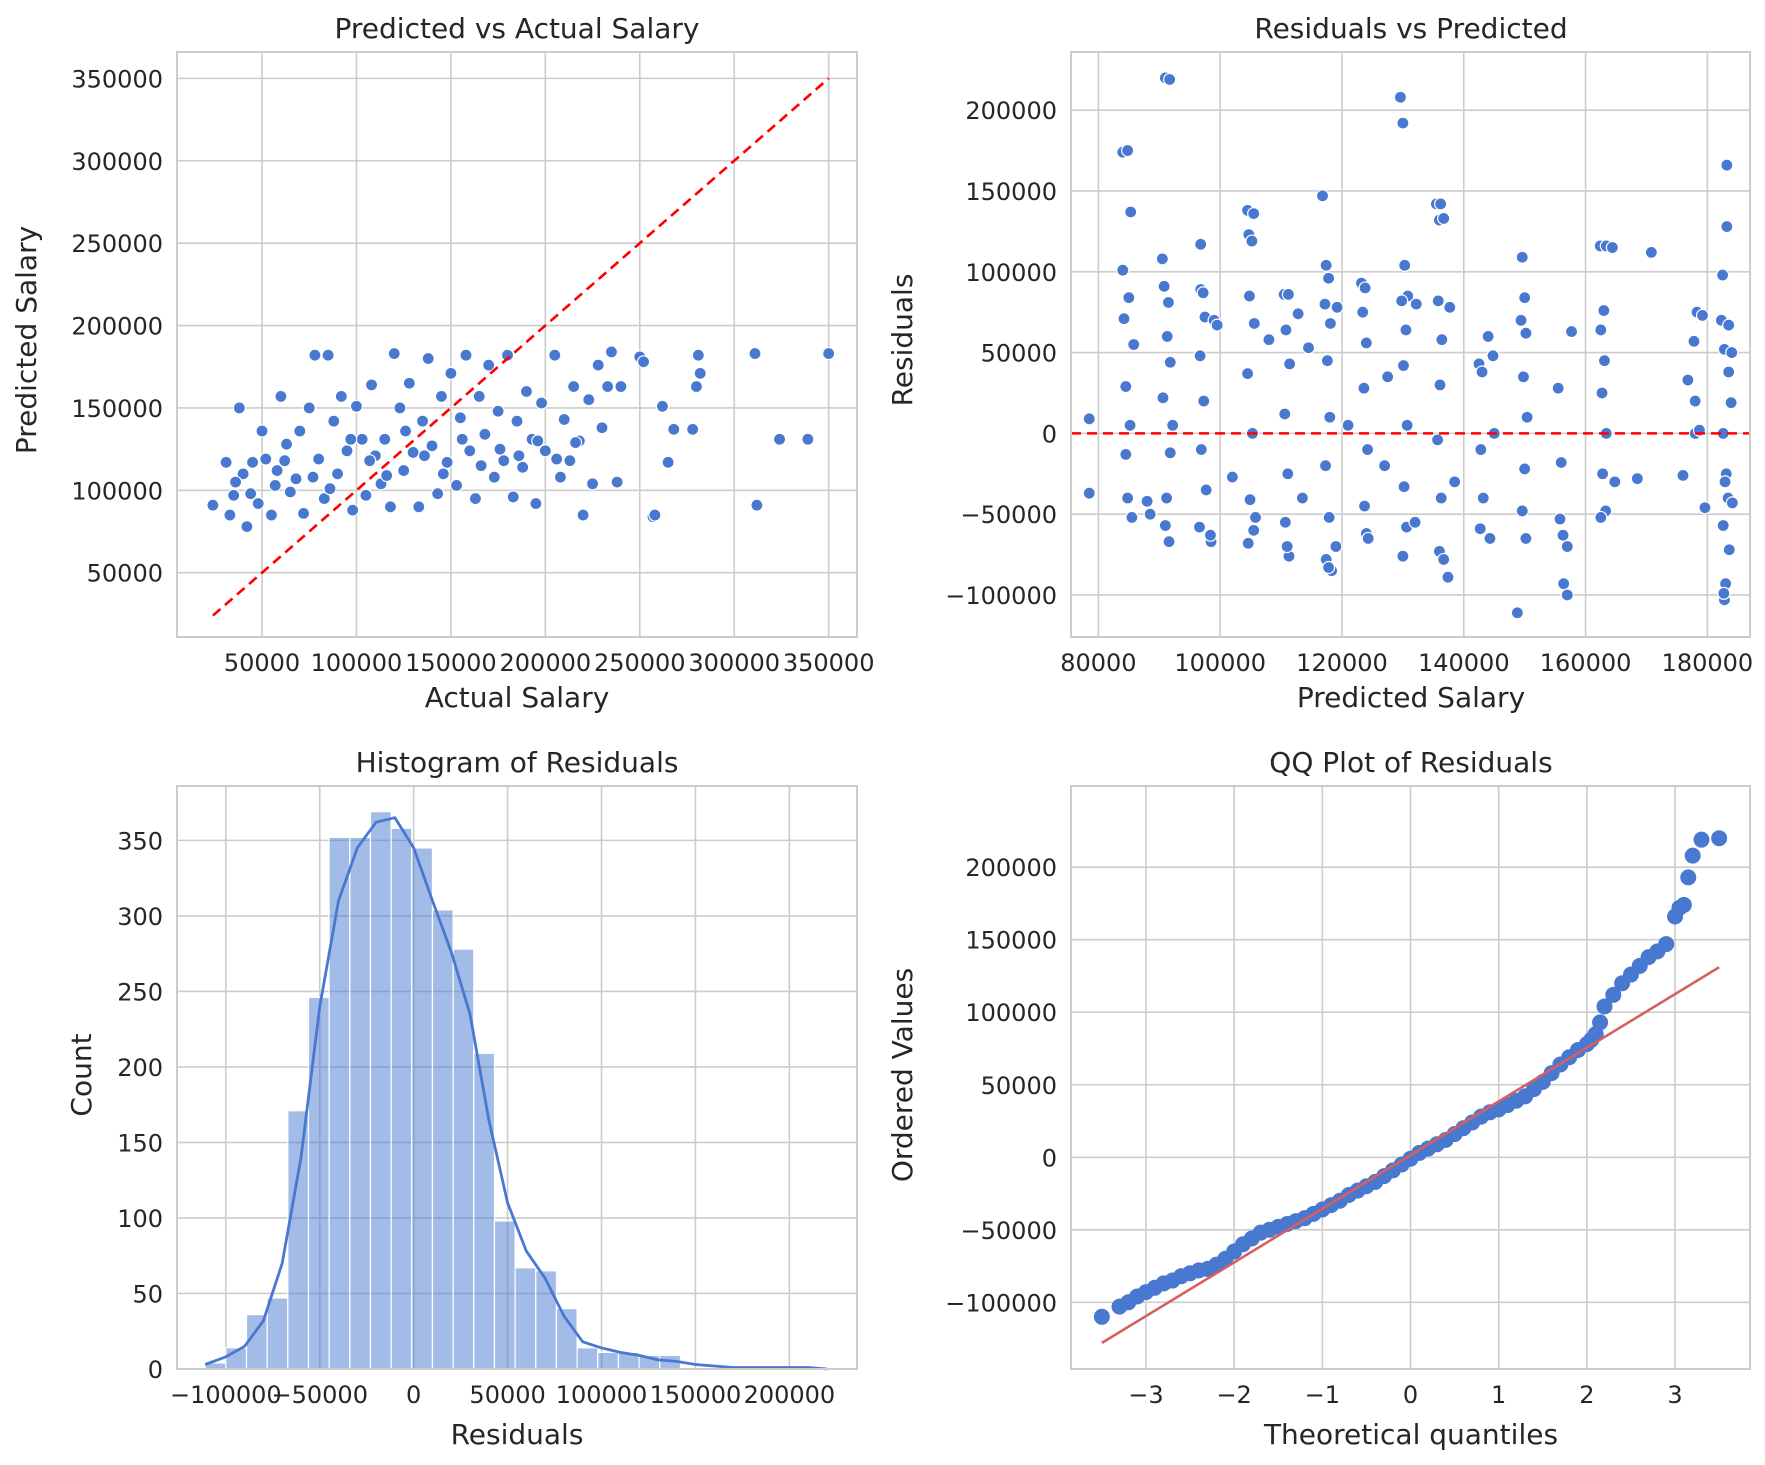  I want to click on x-tick-label: −2, so click(1233, 1395).